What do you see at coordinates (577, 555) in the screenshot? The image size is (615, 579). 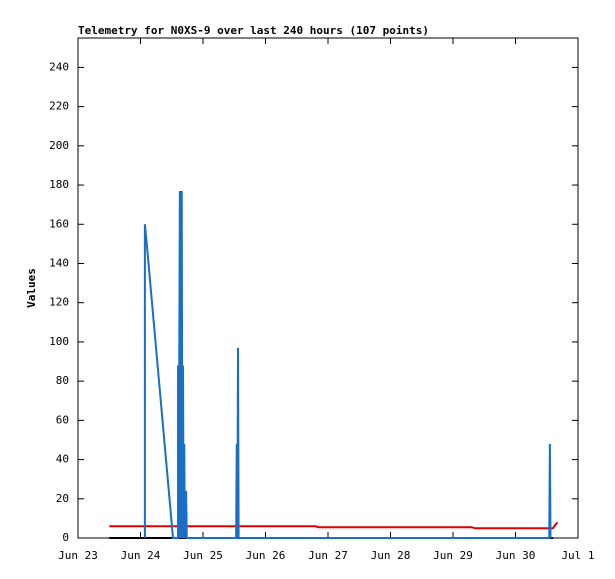 I see `x-tick-label: Jul 1` at bounding box center [577, 555].